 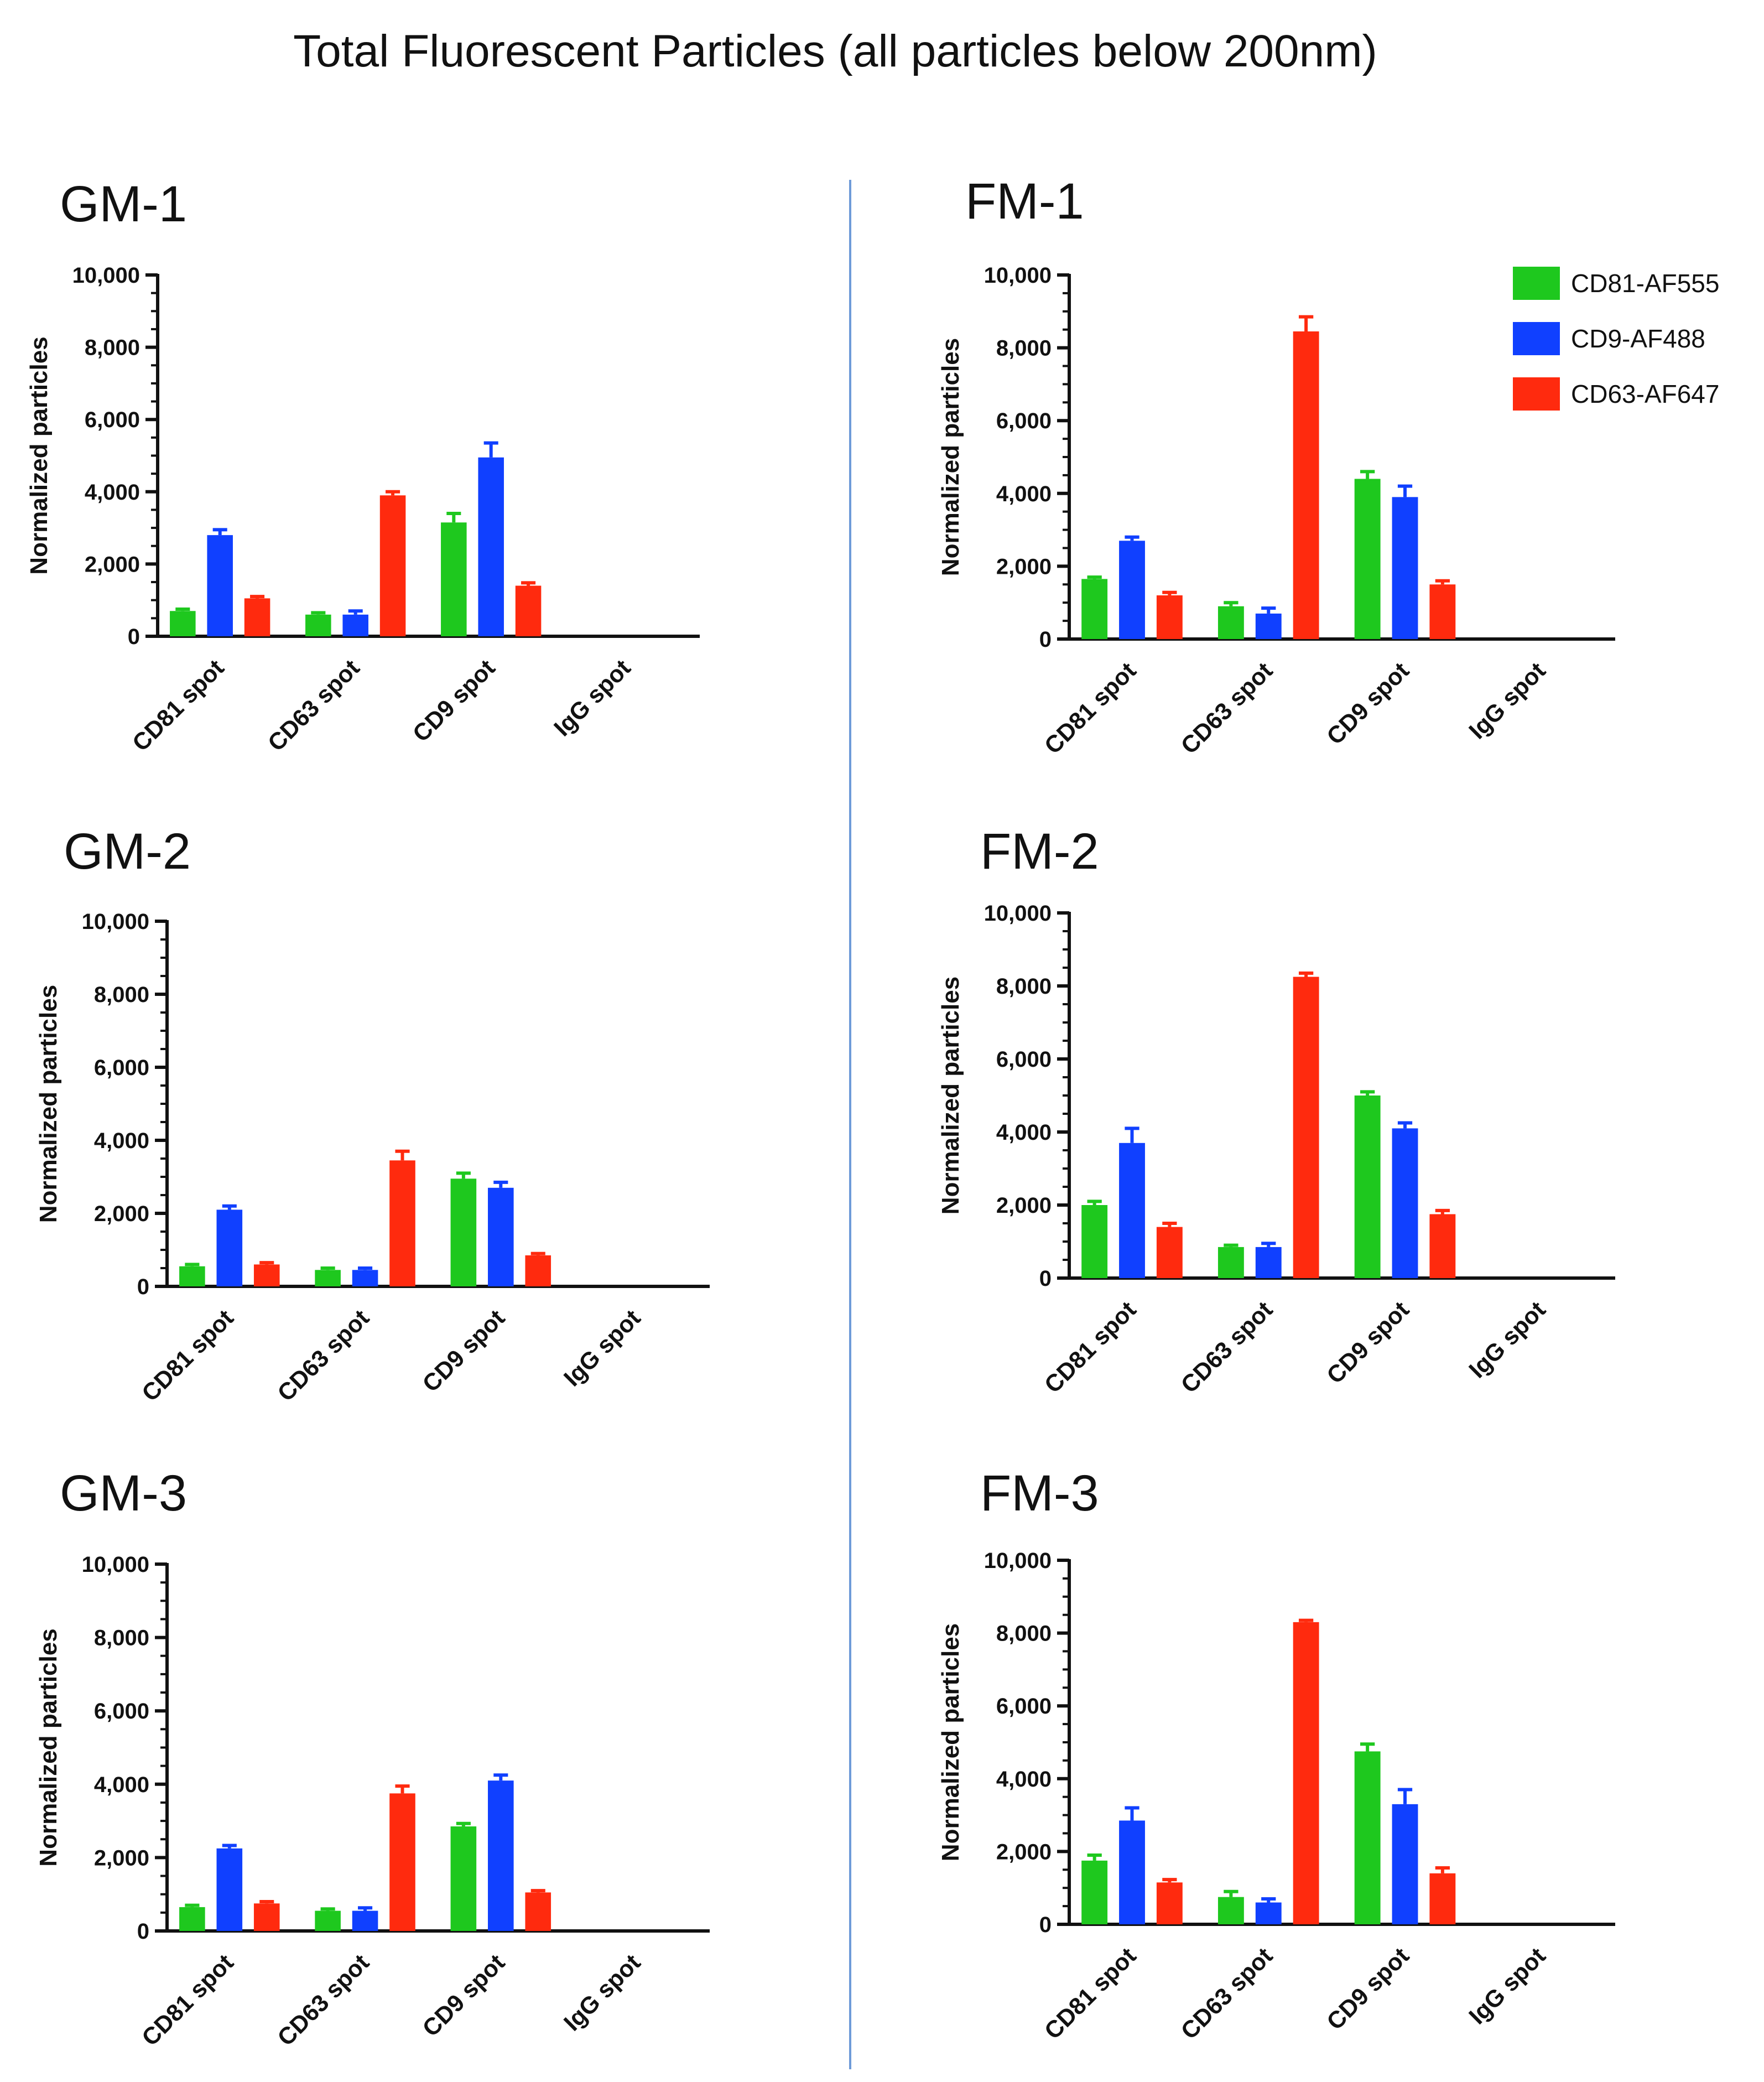 What do you see at coordinates (123, 204) in the screenshot?
I see `panel-title: GM-1` at bounding box center [123, 204].